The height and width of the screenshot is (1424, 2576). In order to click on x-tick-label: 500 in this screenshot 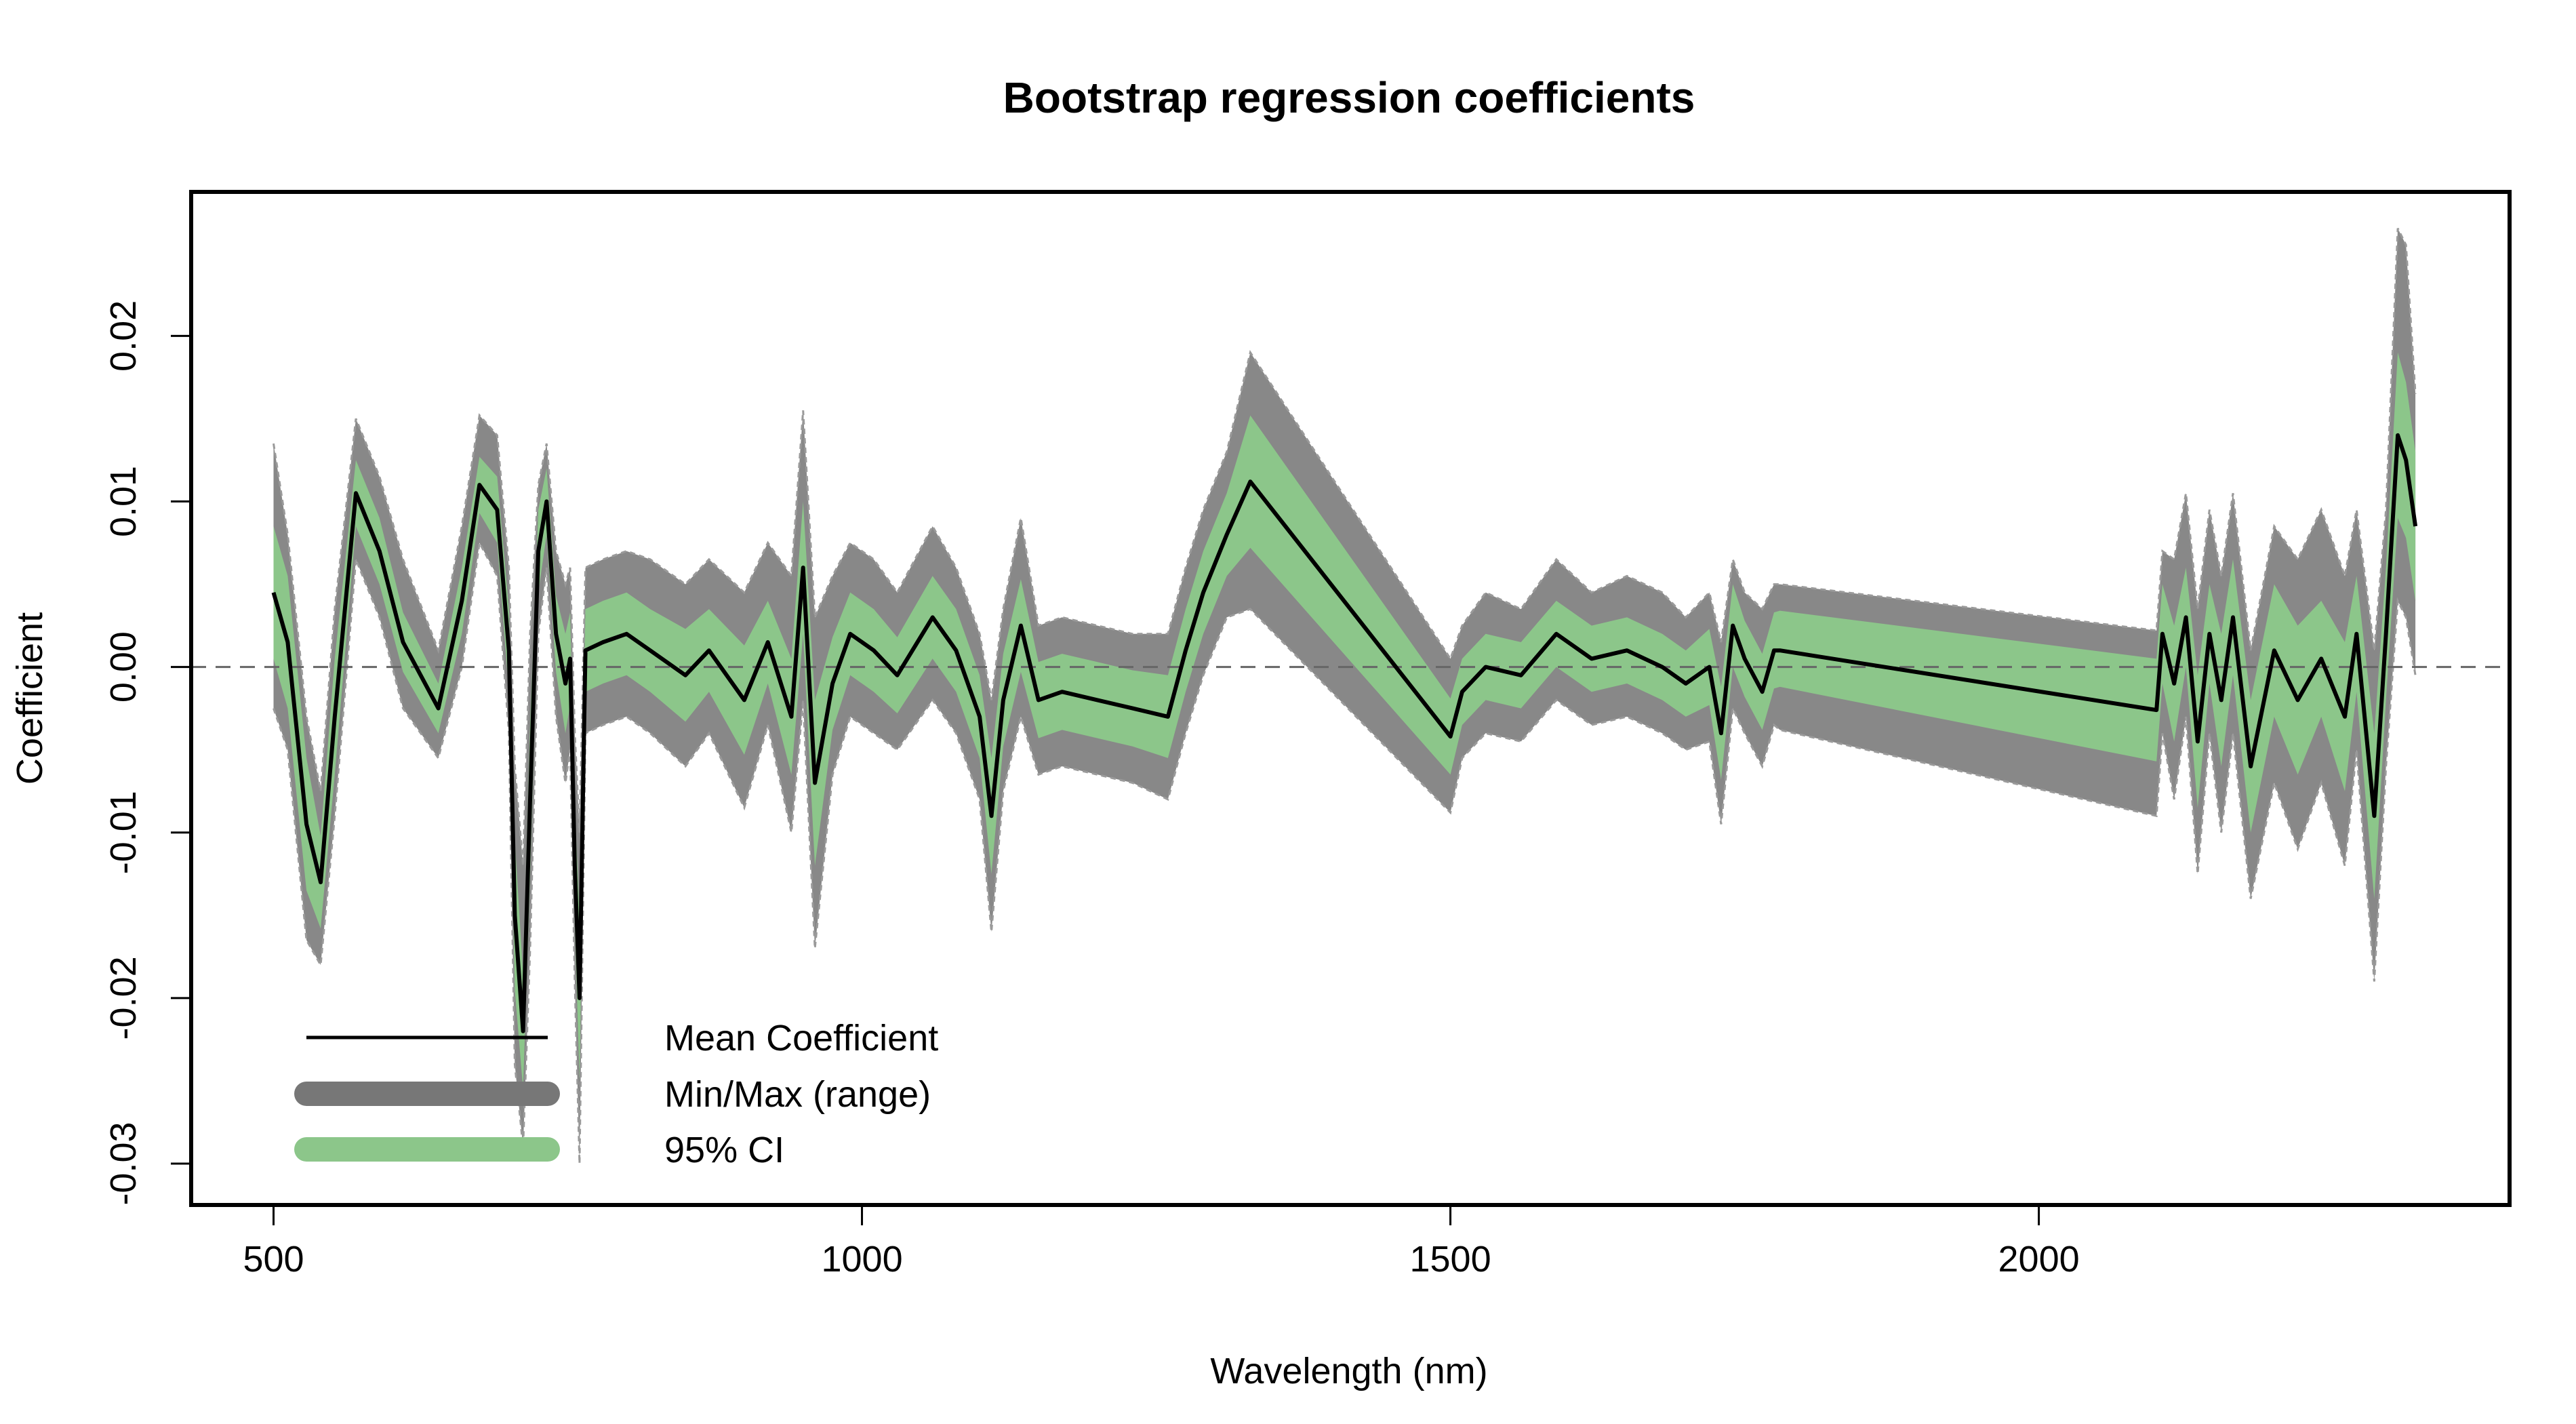, I will do `click(273, 1259)`.